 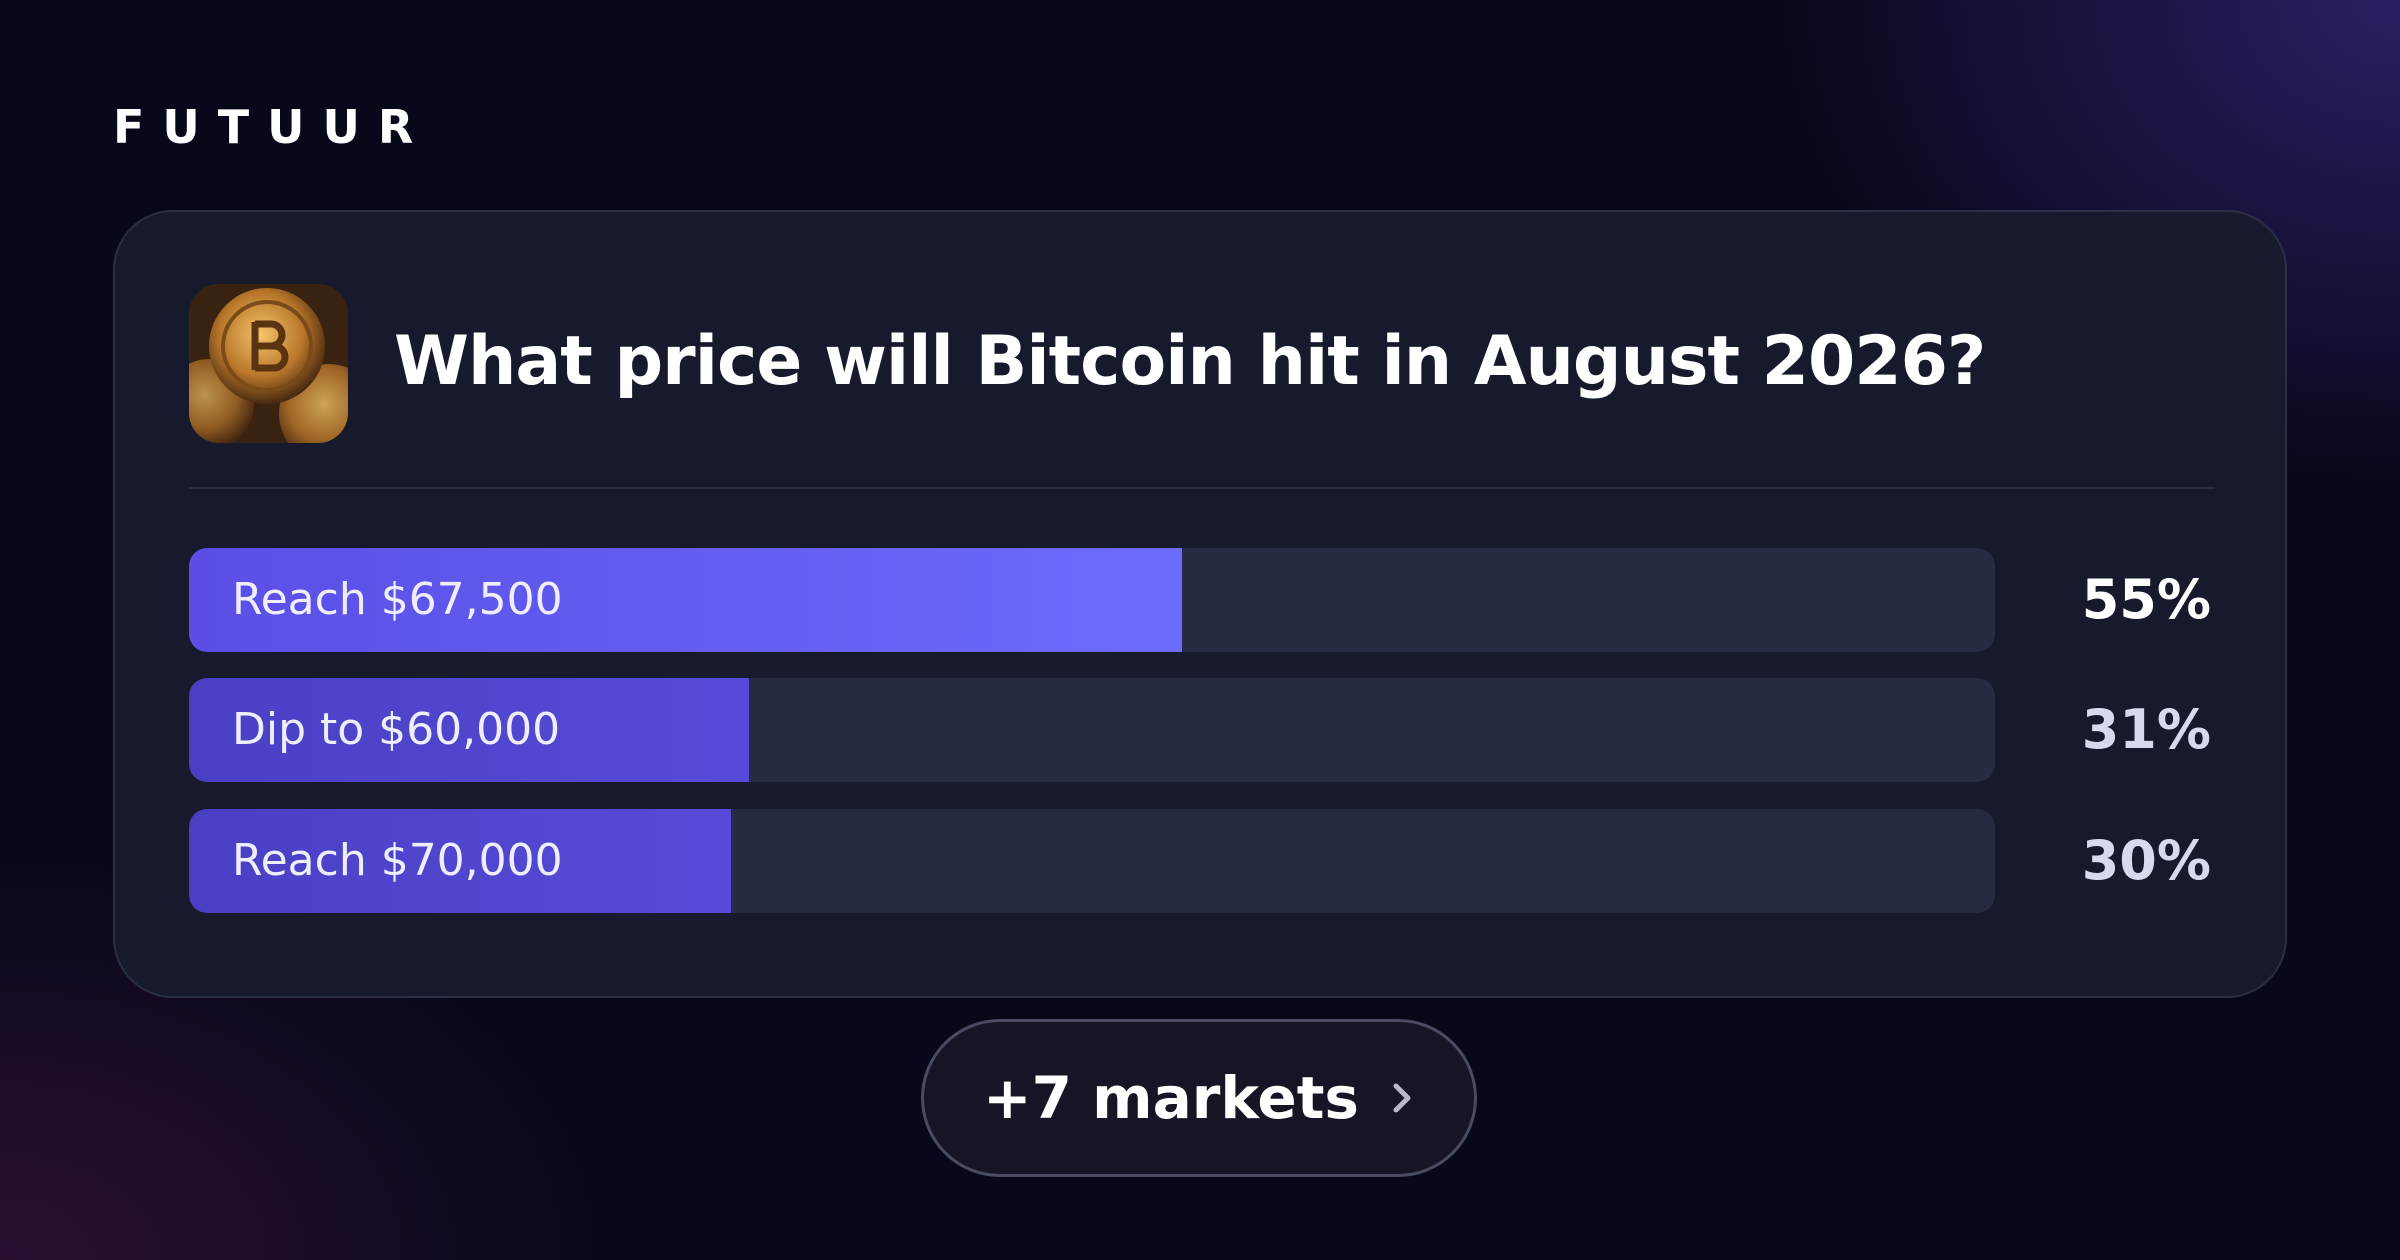 I want to click on outcome-track: Reach $67,500, so click(x=1092, y=600).